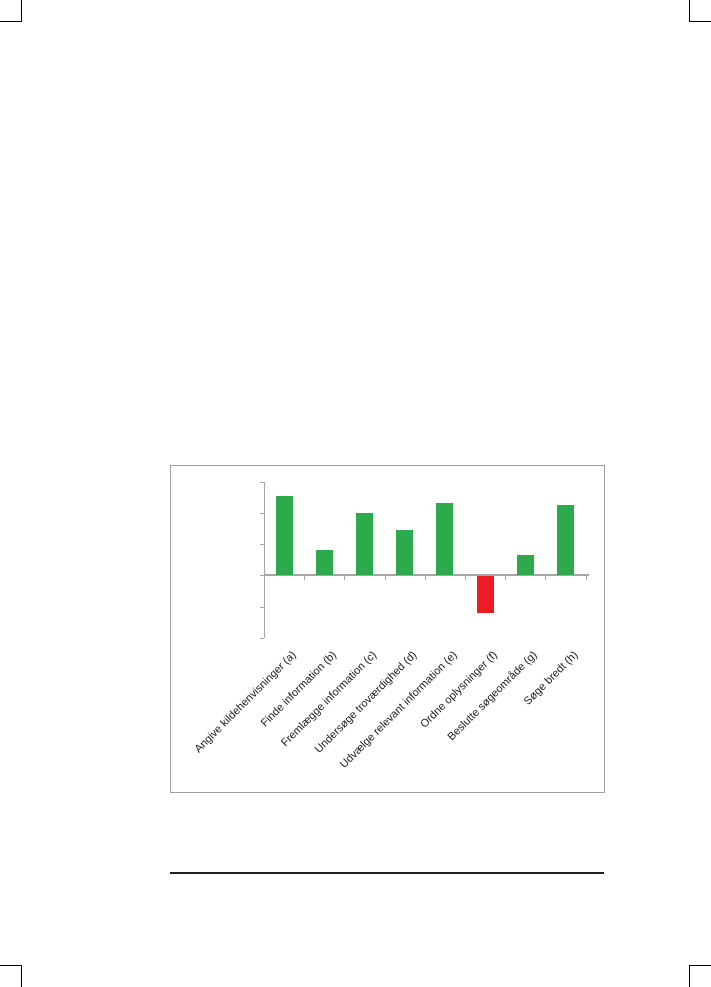 This screenshot has height=987, width=711. What do you see at coordinates (298, 689) in the screenshot?
I see `x-axis-category-label: Finde information (b)` at bounding box center [298, 689].